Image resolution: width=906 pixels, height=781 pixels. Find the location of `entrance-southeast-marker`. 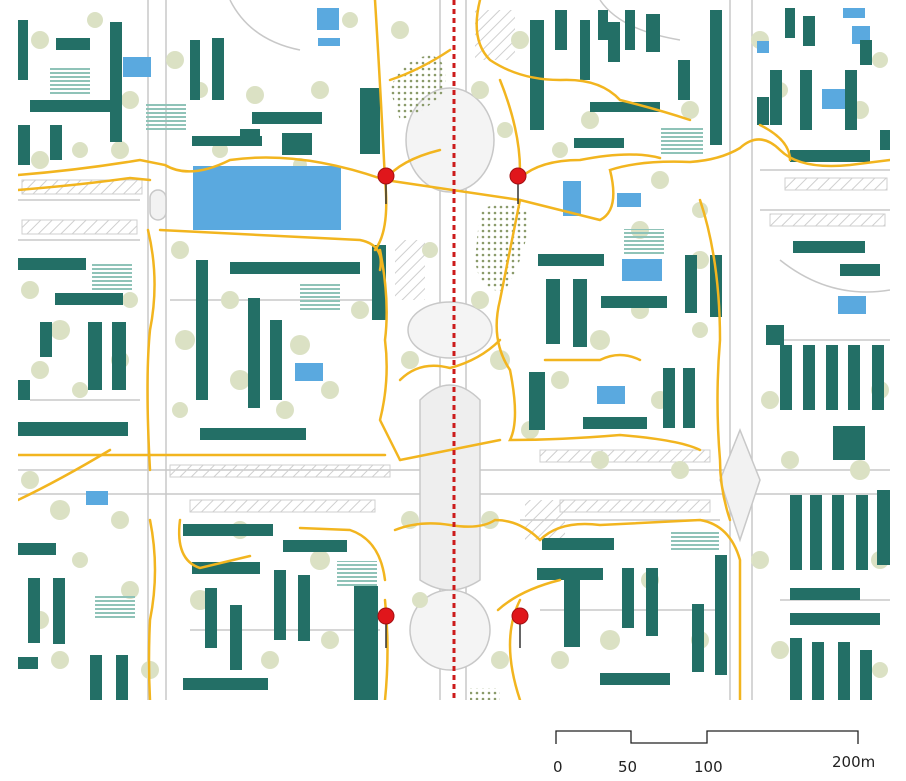

entrance-southeast-marker is located at coordinates (520, 627).